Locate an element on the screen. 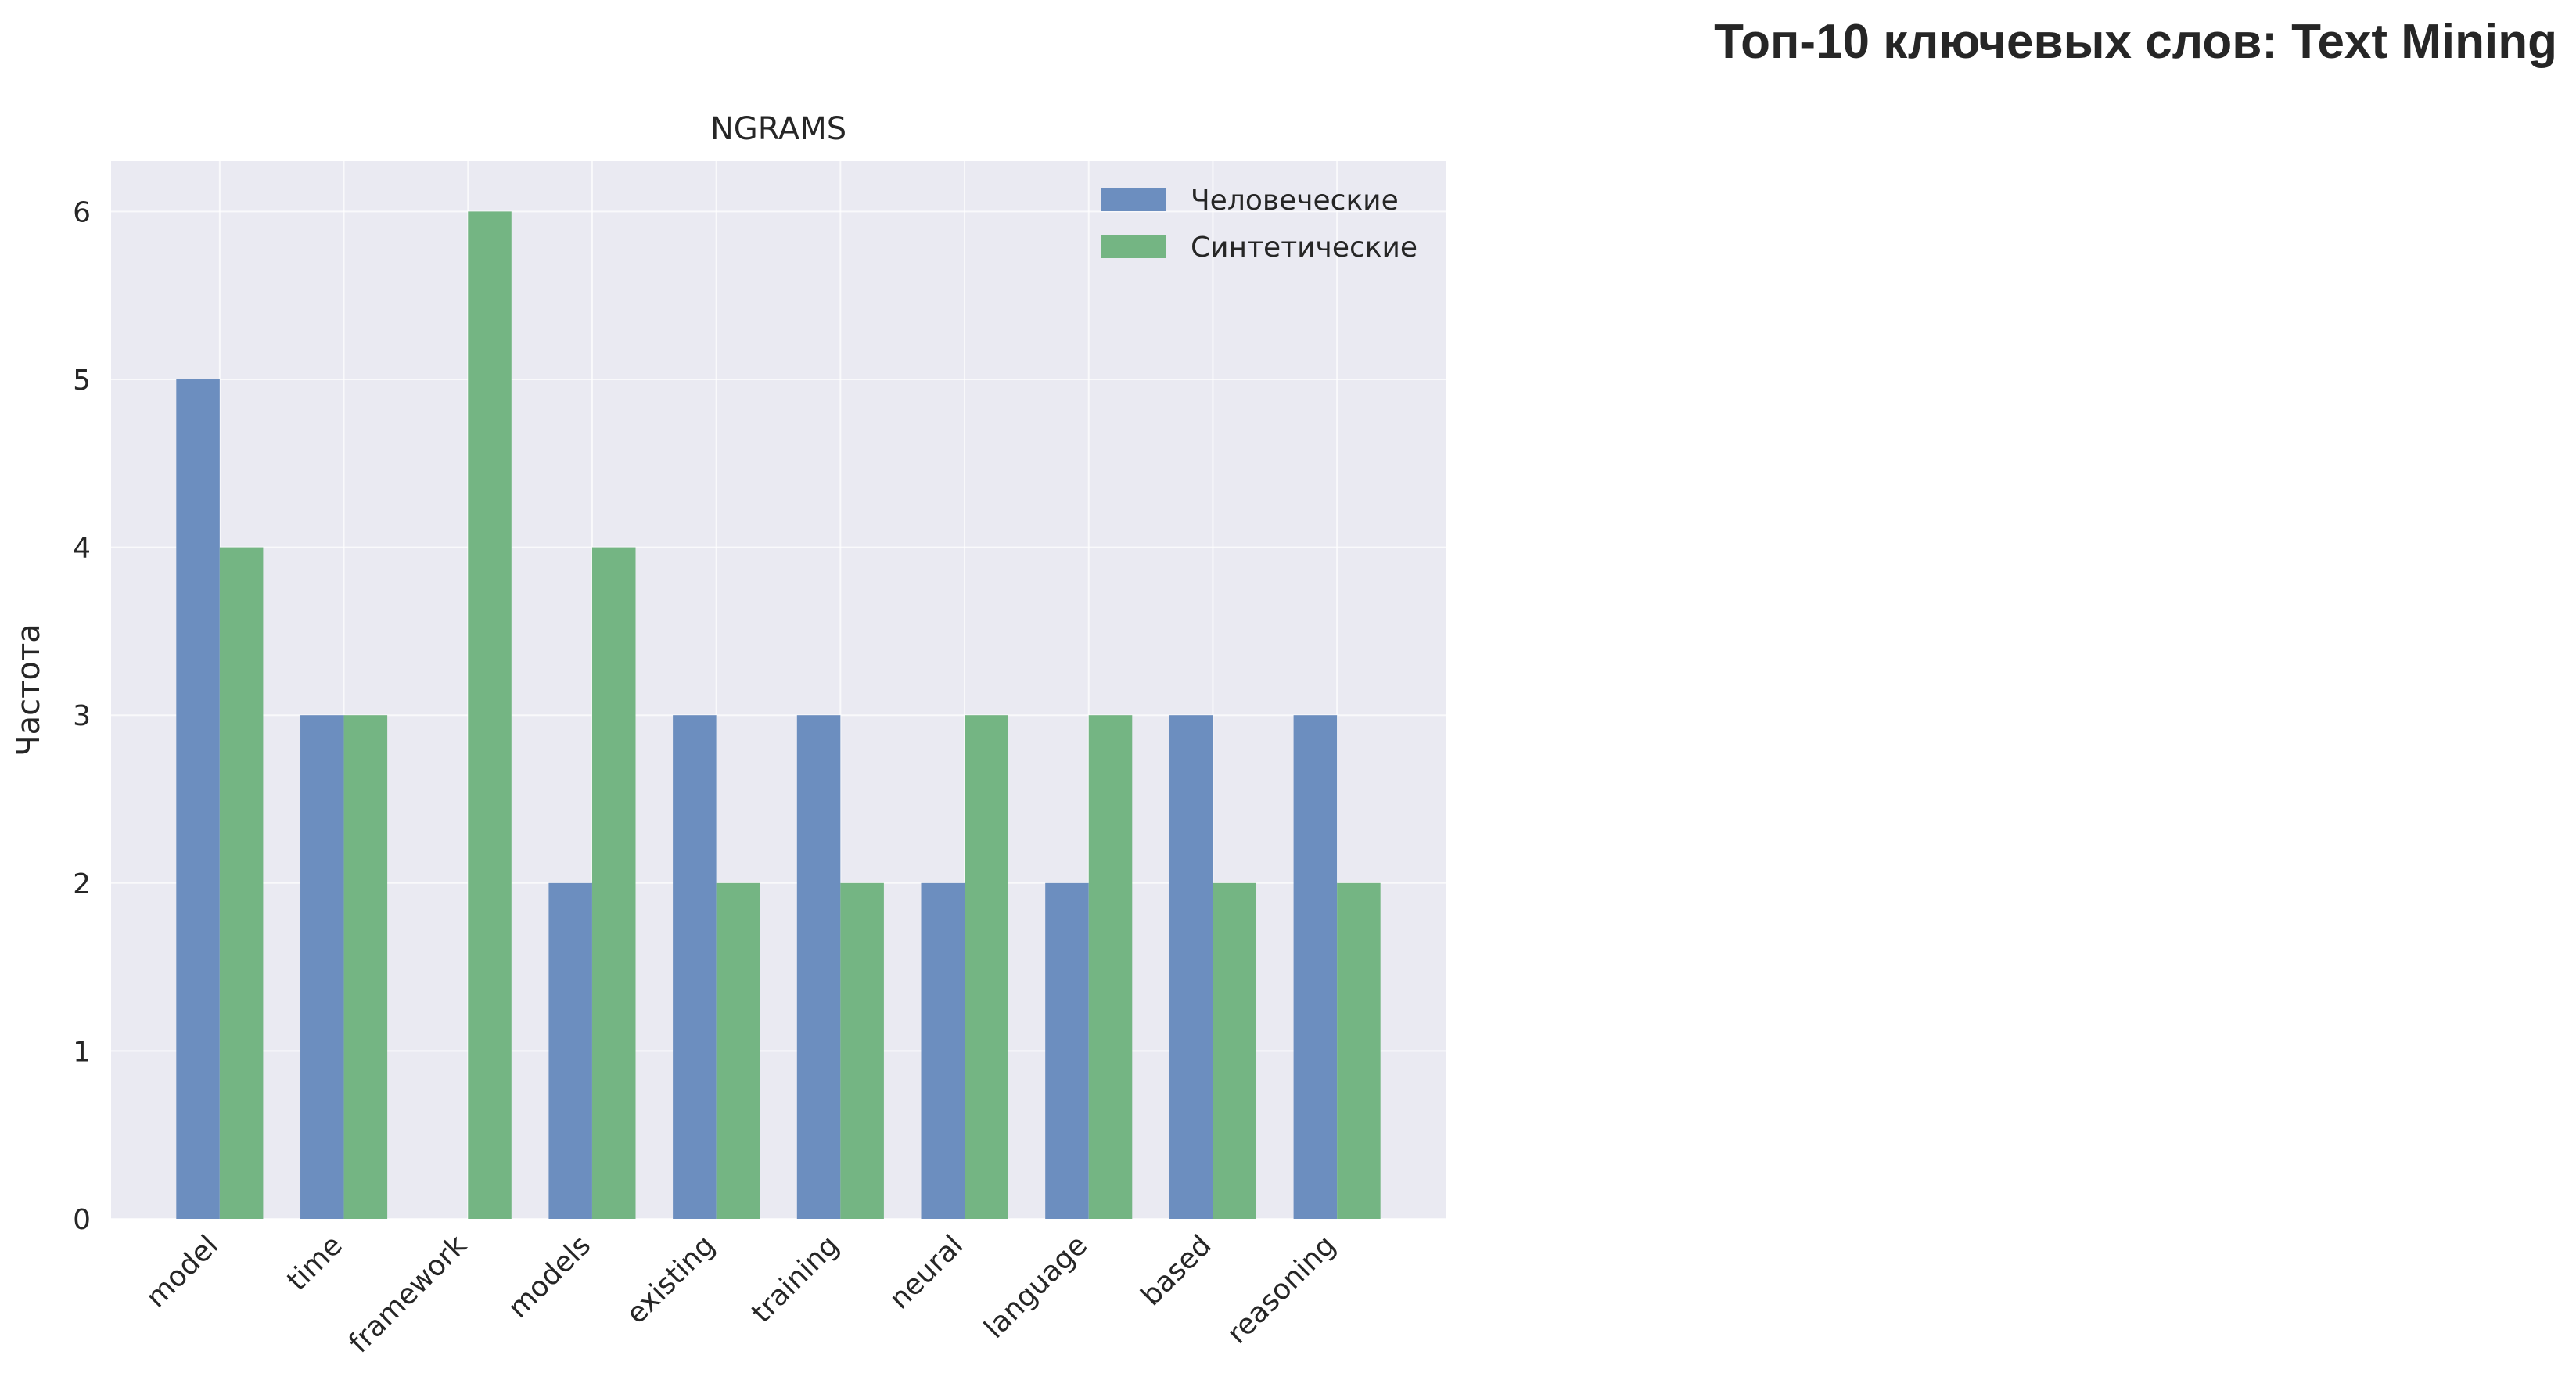 The width and height of the screenshot is (2576, 1391). x-tick-label: time is located at coordinates (315, 1263).